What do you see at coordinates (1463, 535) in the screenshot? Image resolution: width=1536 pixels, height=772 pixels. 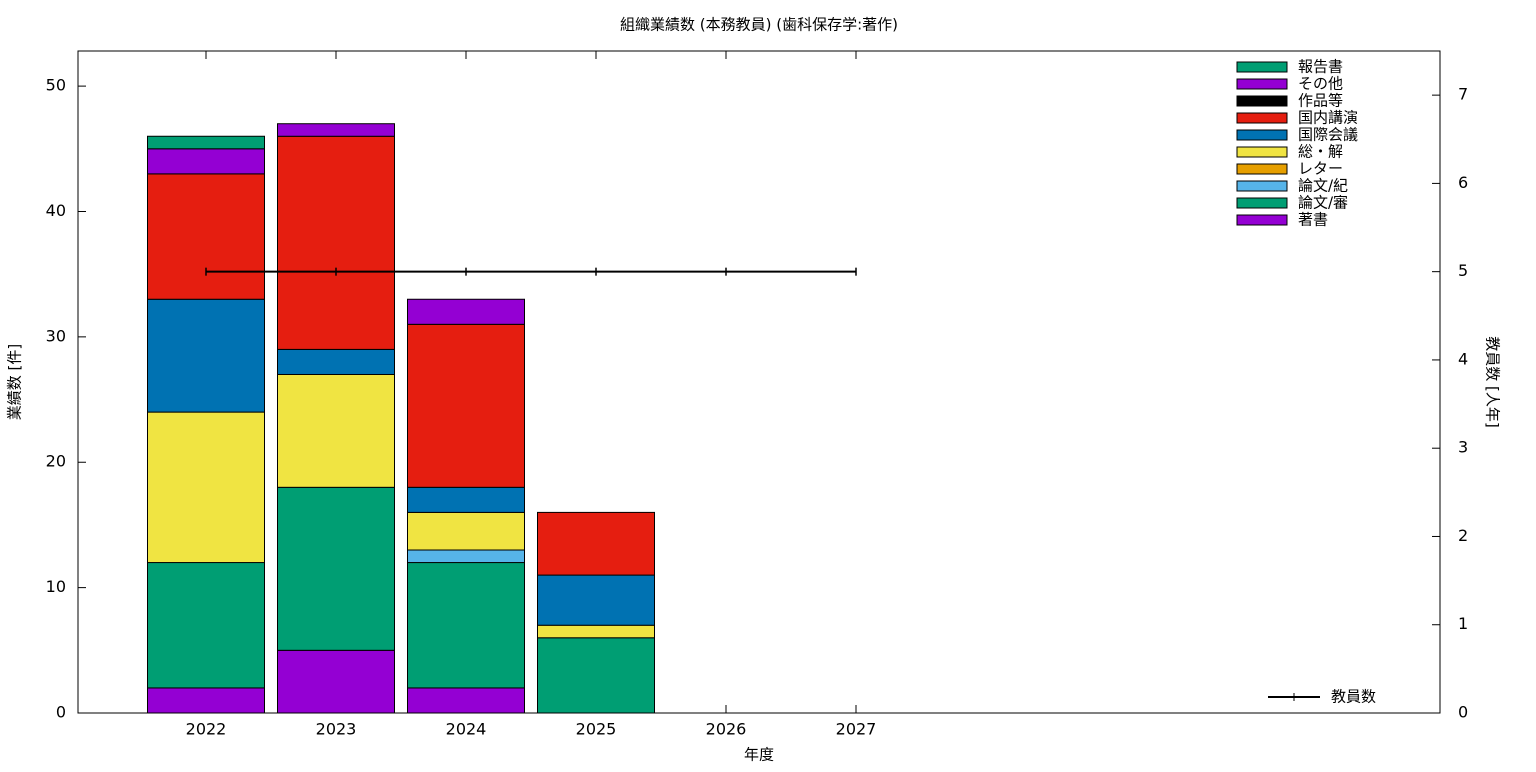 I see `y2-tick-label: 2` at bounding box center [1463, 535].